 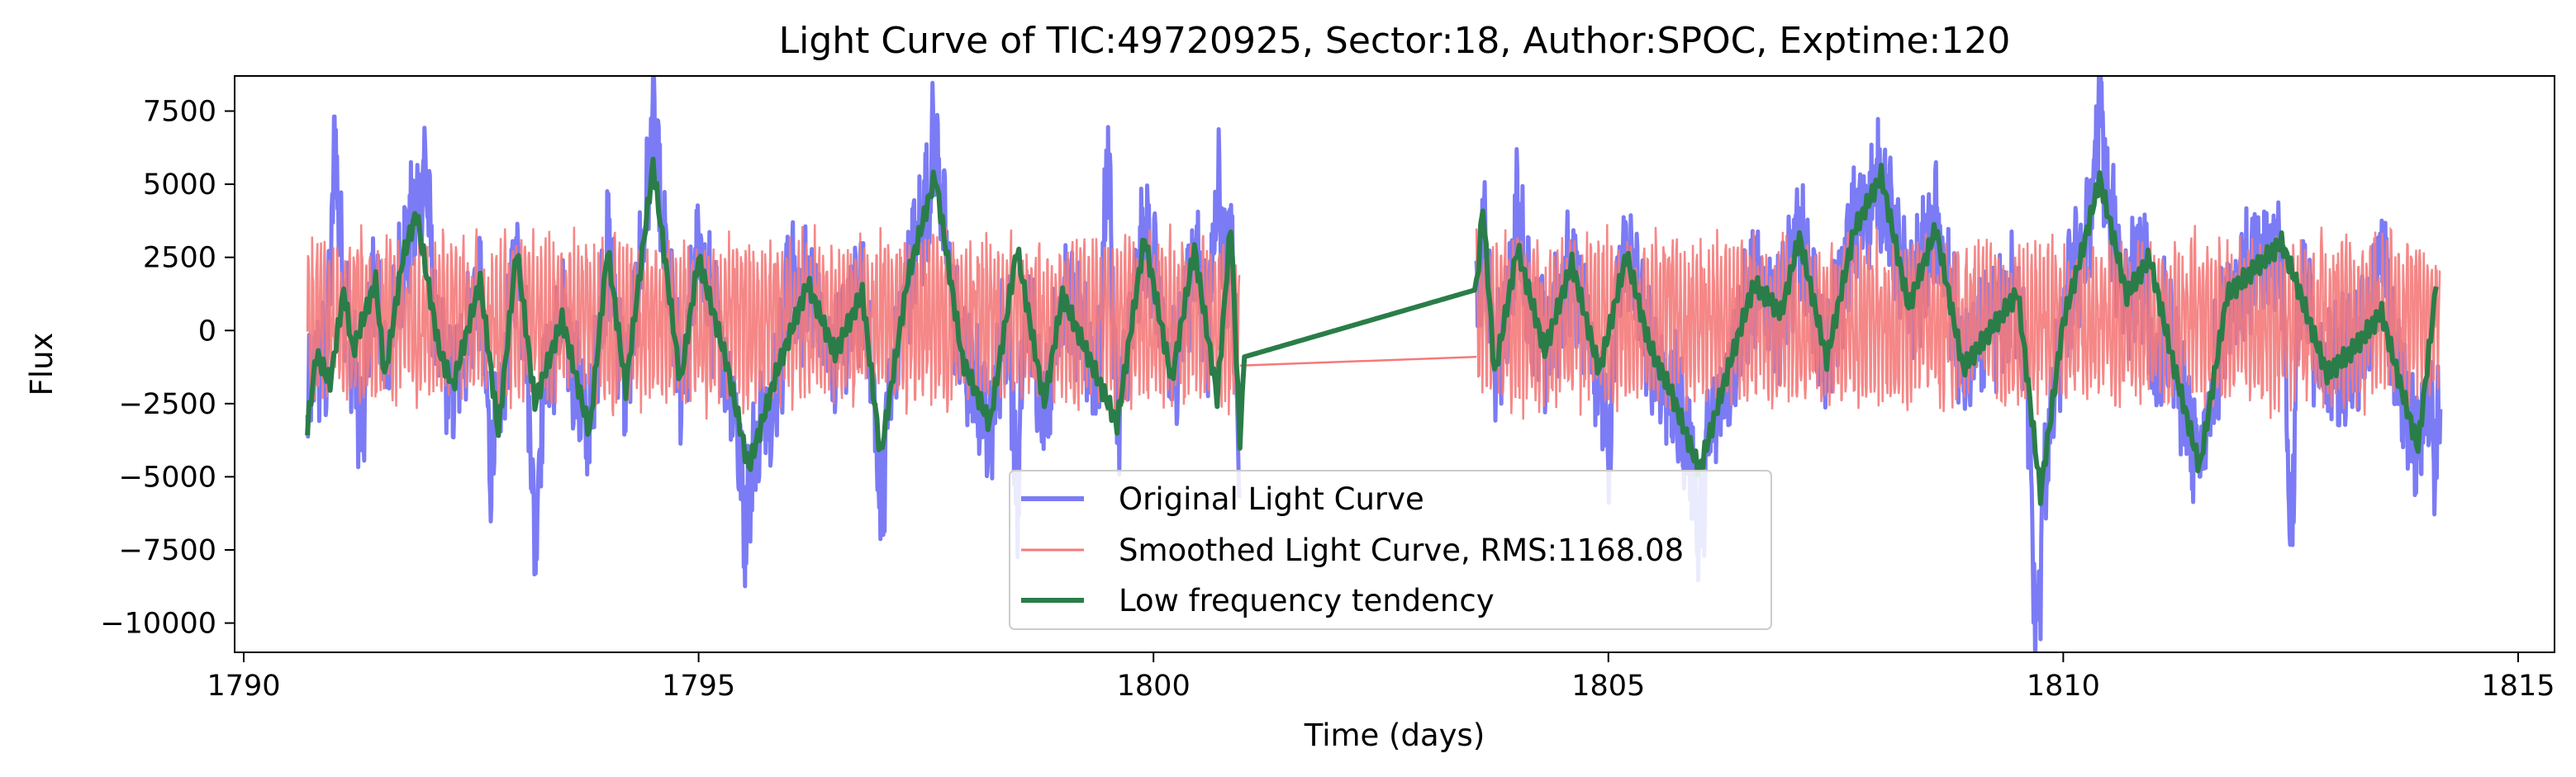 I want to click on legend-label-original: Original Light Curve, so click(x=1271, y=499).